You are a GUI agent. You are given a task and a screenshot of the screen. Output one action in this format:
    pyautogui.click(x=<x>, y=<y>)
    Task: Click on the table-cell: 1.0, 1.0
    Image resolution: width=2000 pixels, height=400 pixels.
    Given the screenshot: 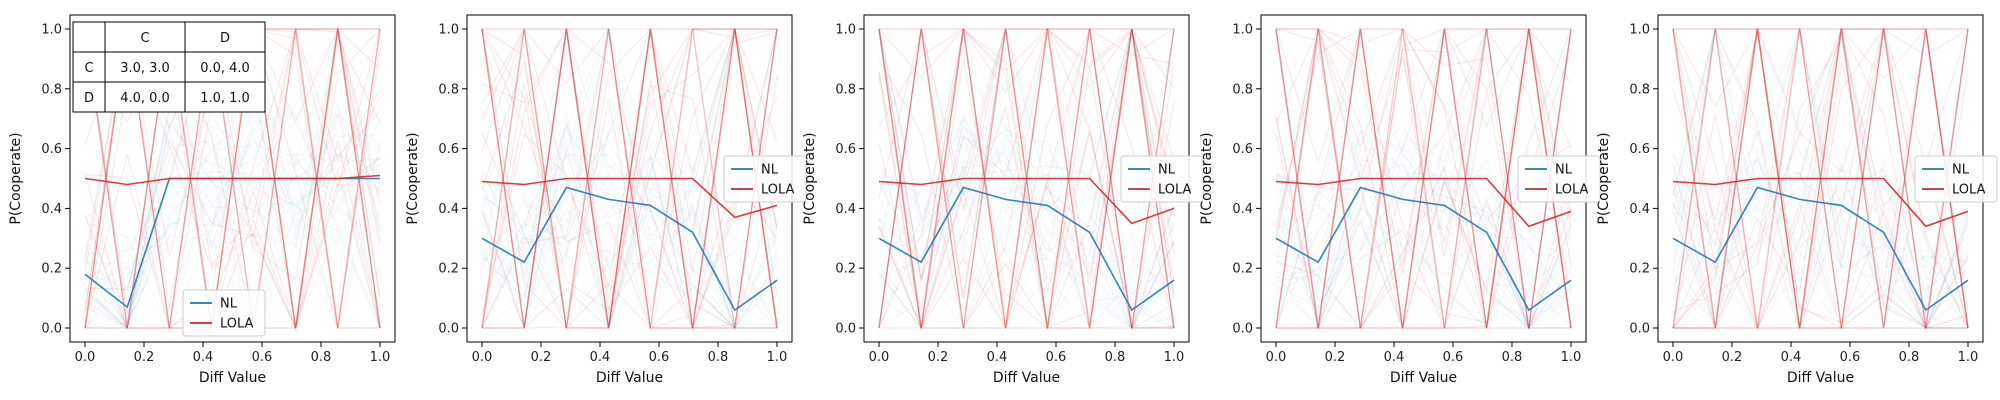 What is the action you would take?
    pyautogui.click(x=225, y=98)
    